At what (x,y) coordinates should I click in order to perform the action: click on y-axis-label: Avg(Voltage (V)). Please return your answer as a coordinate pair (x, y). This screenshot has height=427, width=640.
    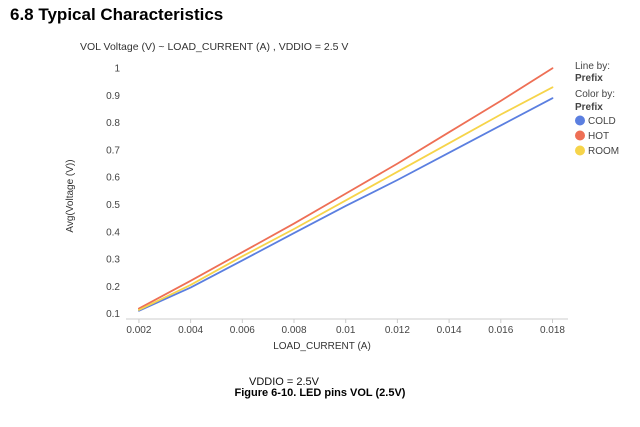
    Looking at the image, I should click on (70, 195).